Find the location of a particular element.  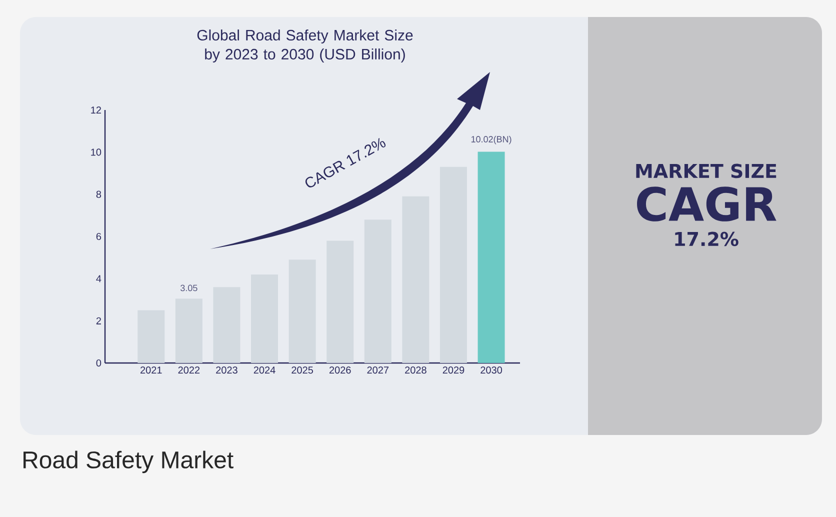

data-label: 3.05 is located at coordinates (189, 288).